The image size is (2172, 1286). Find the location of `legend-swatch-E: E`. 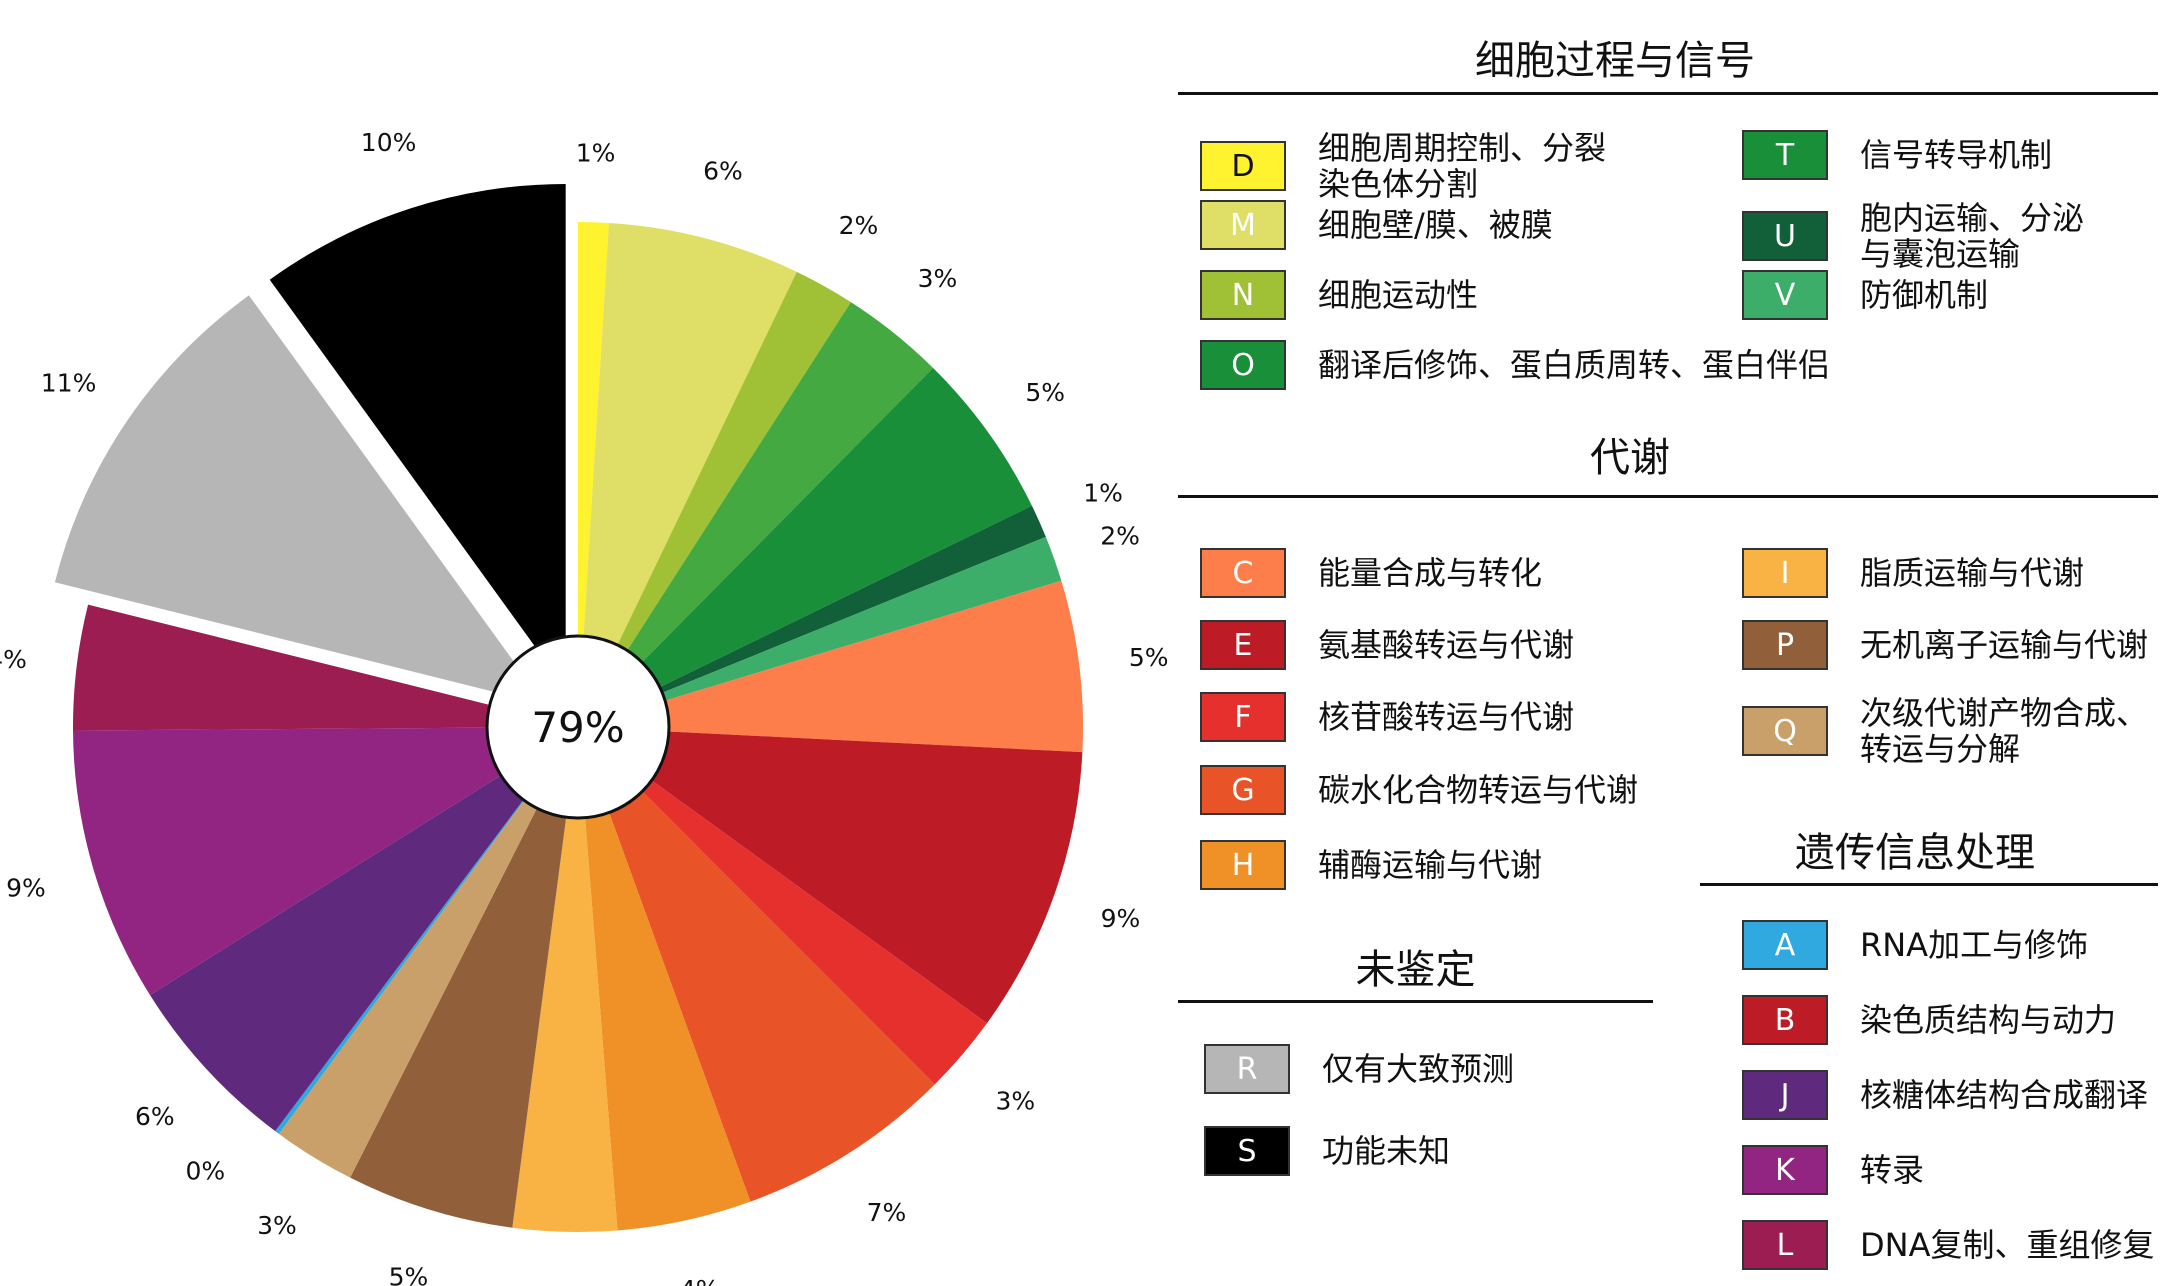

legend-swatch-E: E is located at coordinates (1243, 645).